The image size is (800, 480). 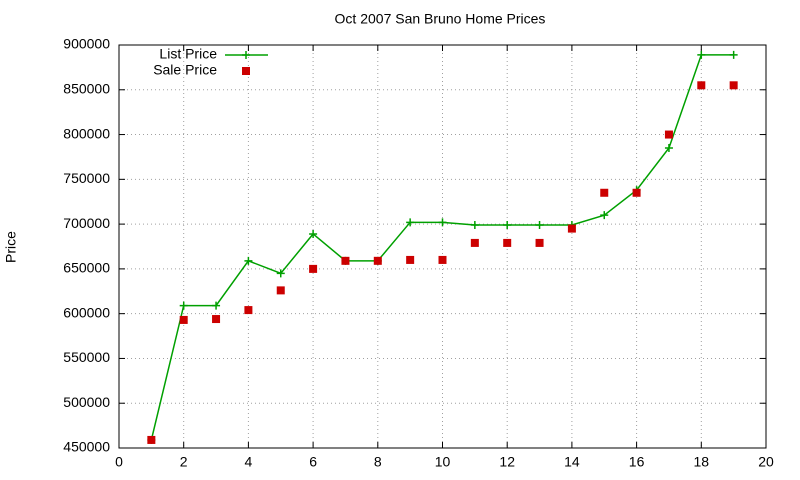 I want to click on x-tick-label: 12, so click(x=507, y=462).